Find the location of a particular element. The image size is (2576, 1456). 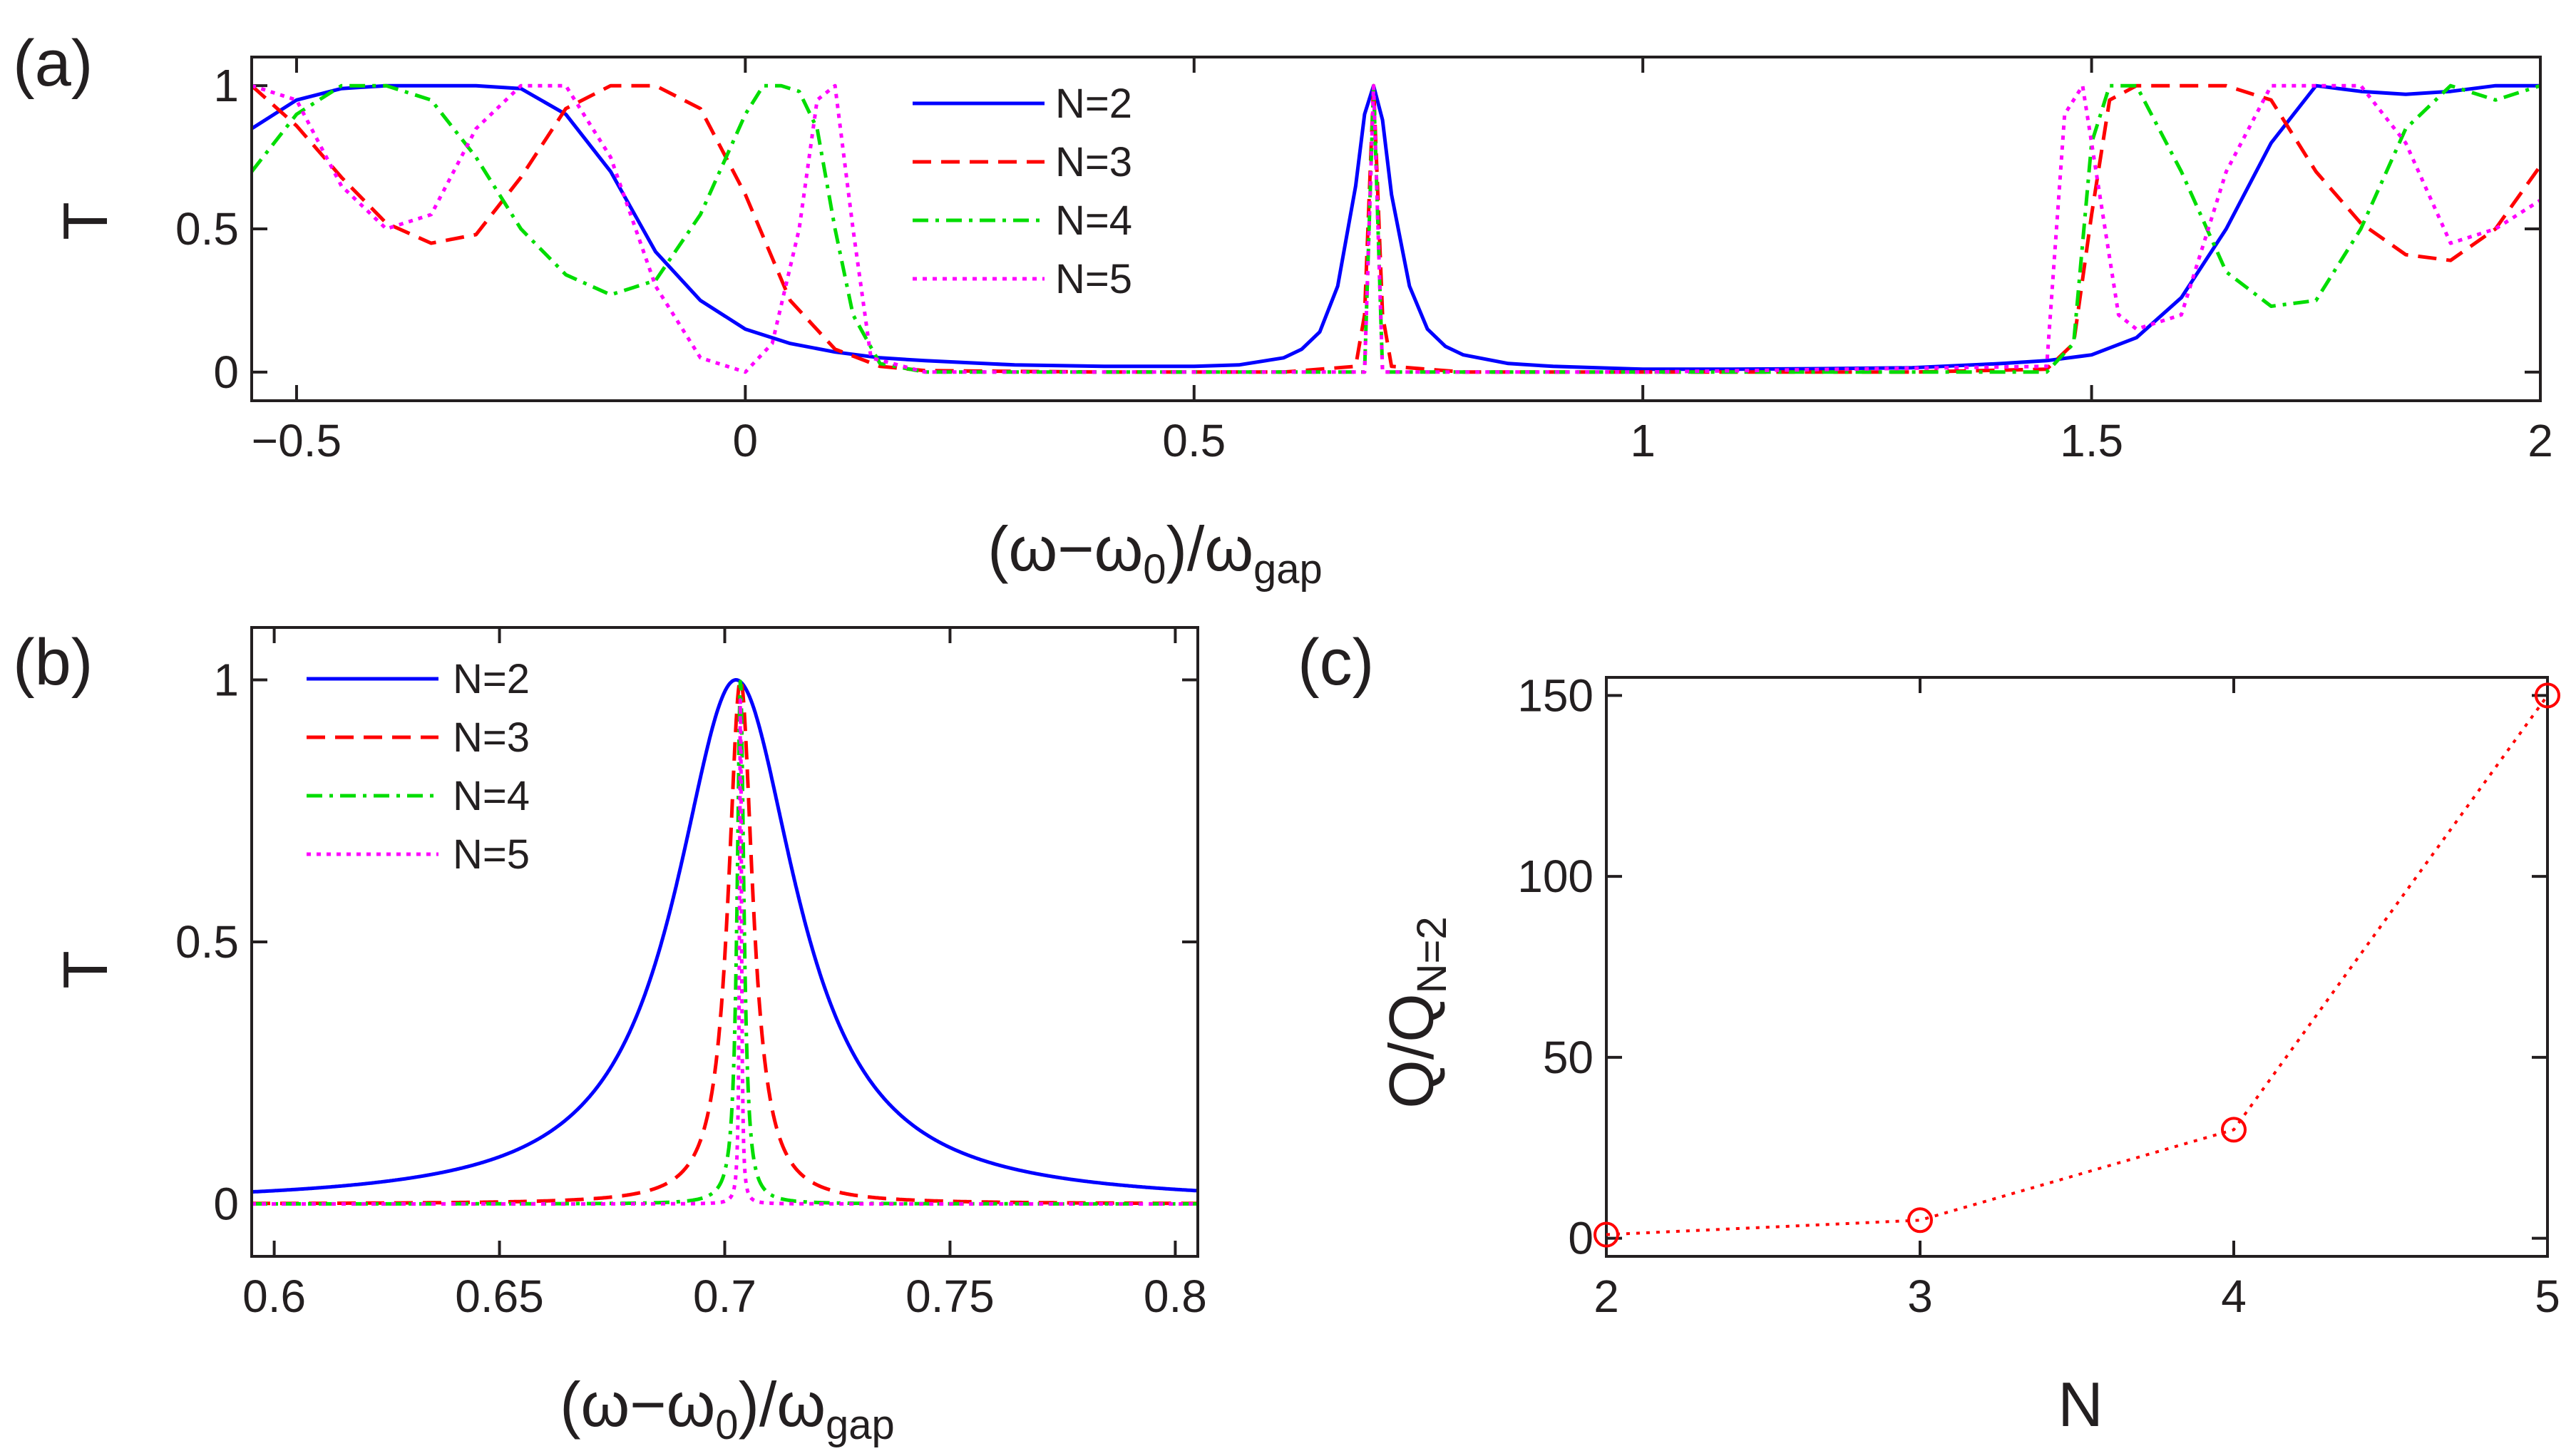

panel-b-label: (b) is located at coordinates (53, 662).